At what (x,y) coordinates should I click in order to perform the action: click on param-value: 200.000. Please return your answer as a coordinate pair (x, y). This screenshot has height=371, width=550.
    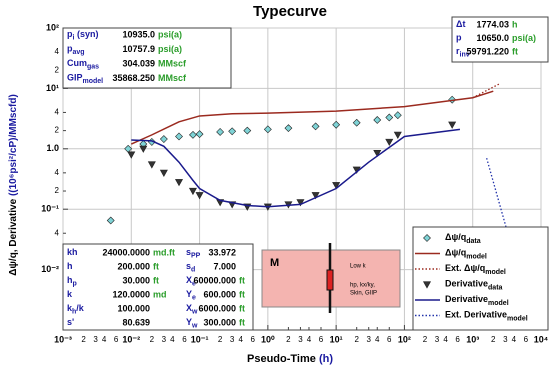
    Looking at the image, I should click on (133, 266).